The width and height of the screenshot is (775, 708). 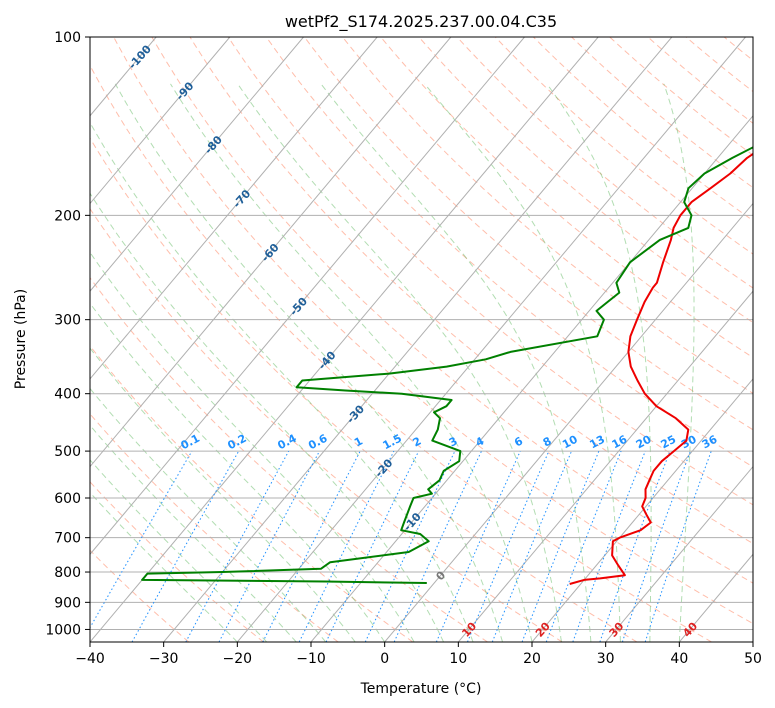 I want to click on y-tick-label: 800, so click(x=67, y=573).